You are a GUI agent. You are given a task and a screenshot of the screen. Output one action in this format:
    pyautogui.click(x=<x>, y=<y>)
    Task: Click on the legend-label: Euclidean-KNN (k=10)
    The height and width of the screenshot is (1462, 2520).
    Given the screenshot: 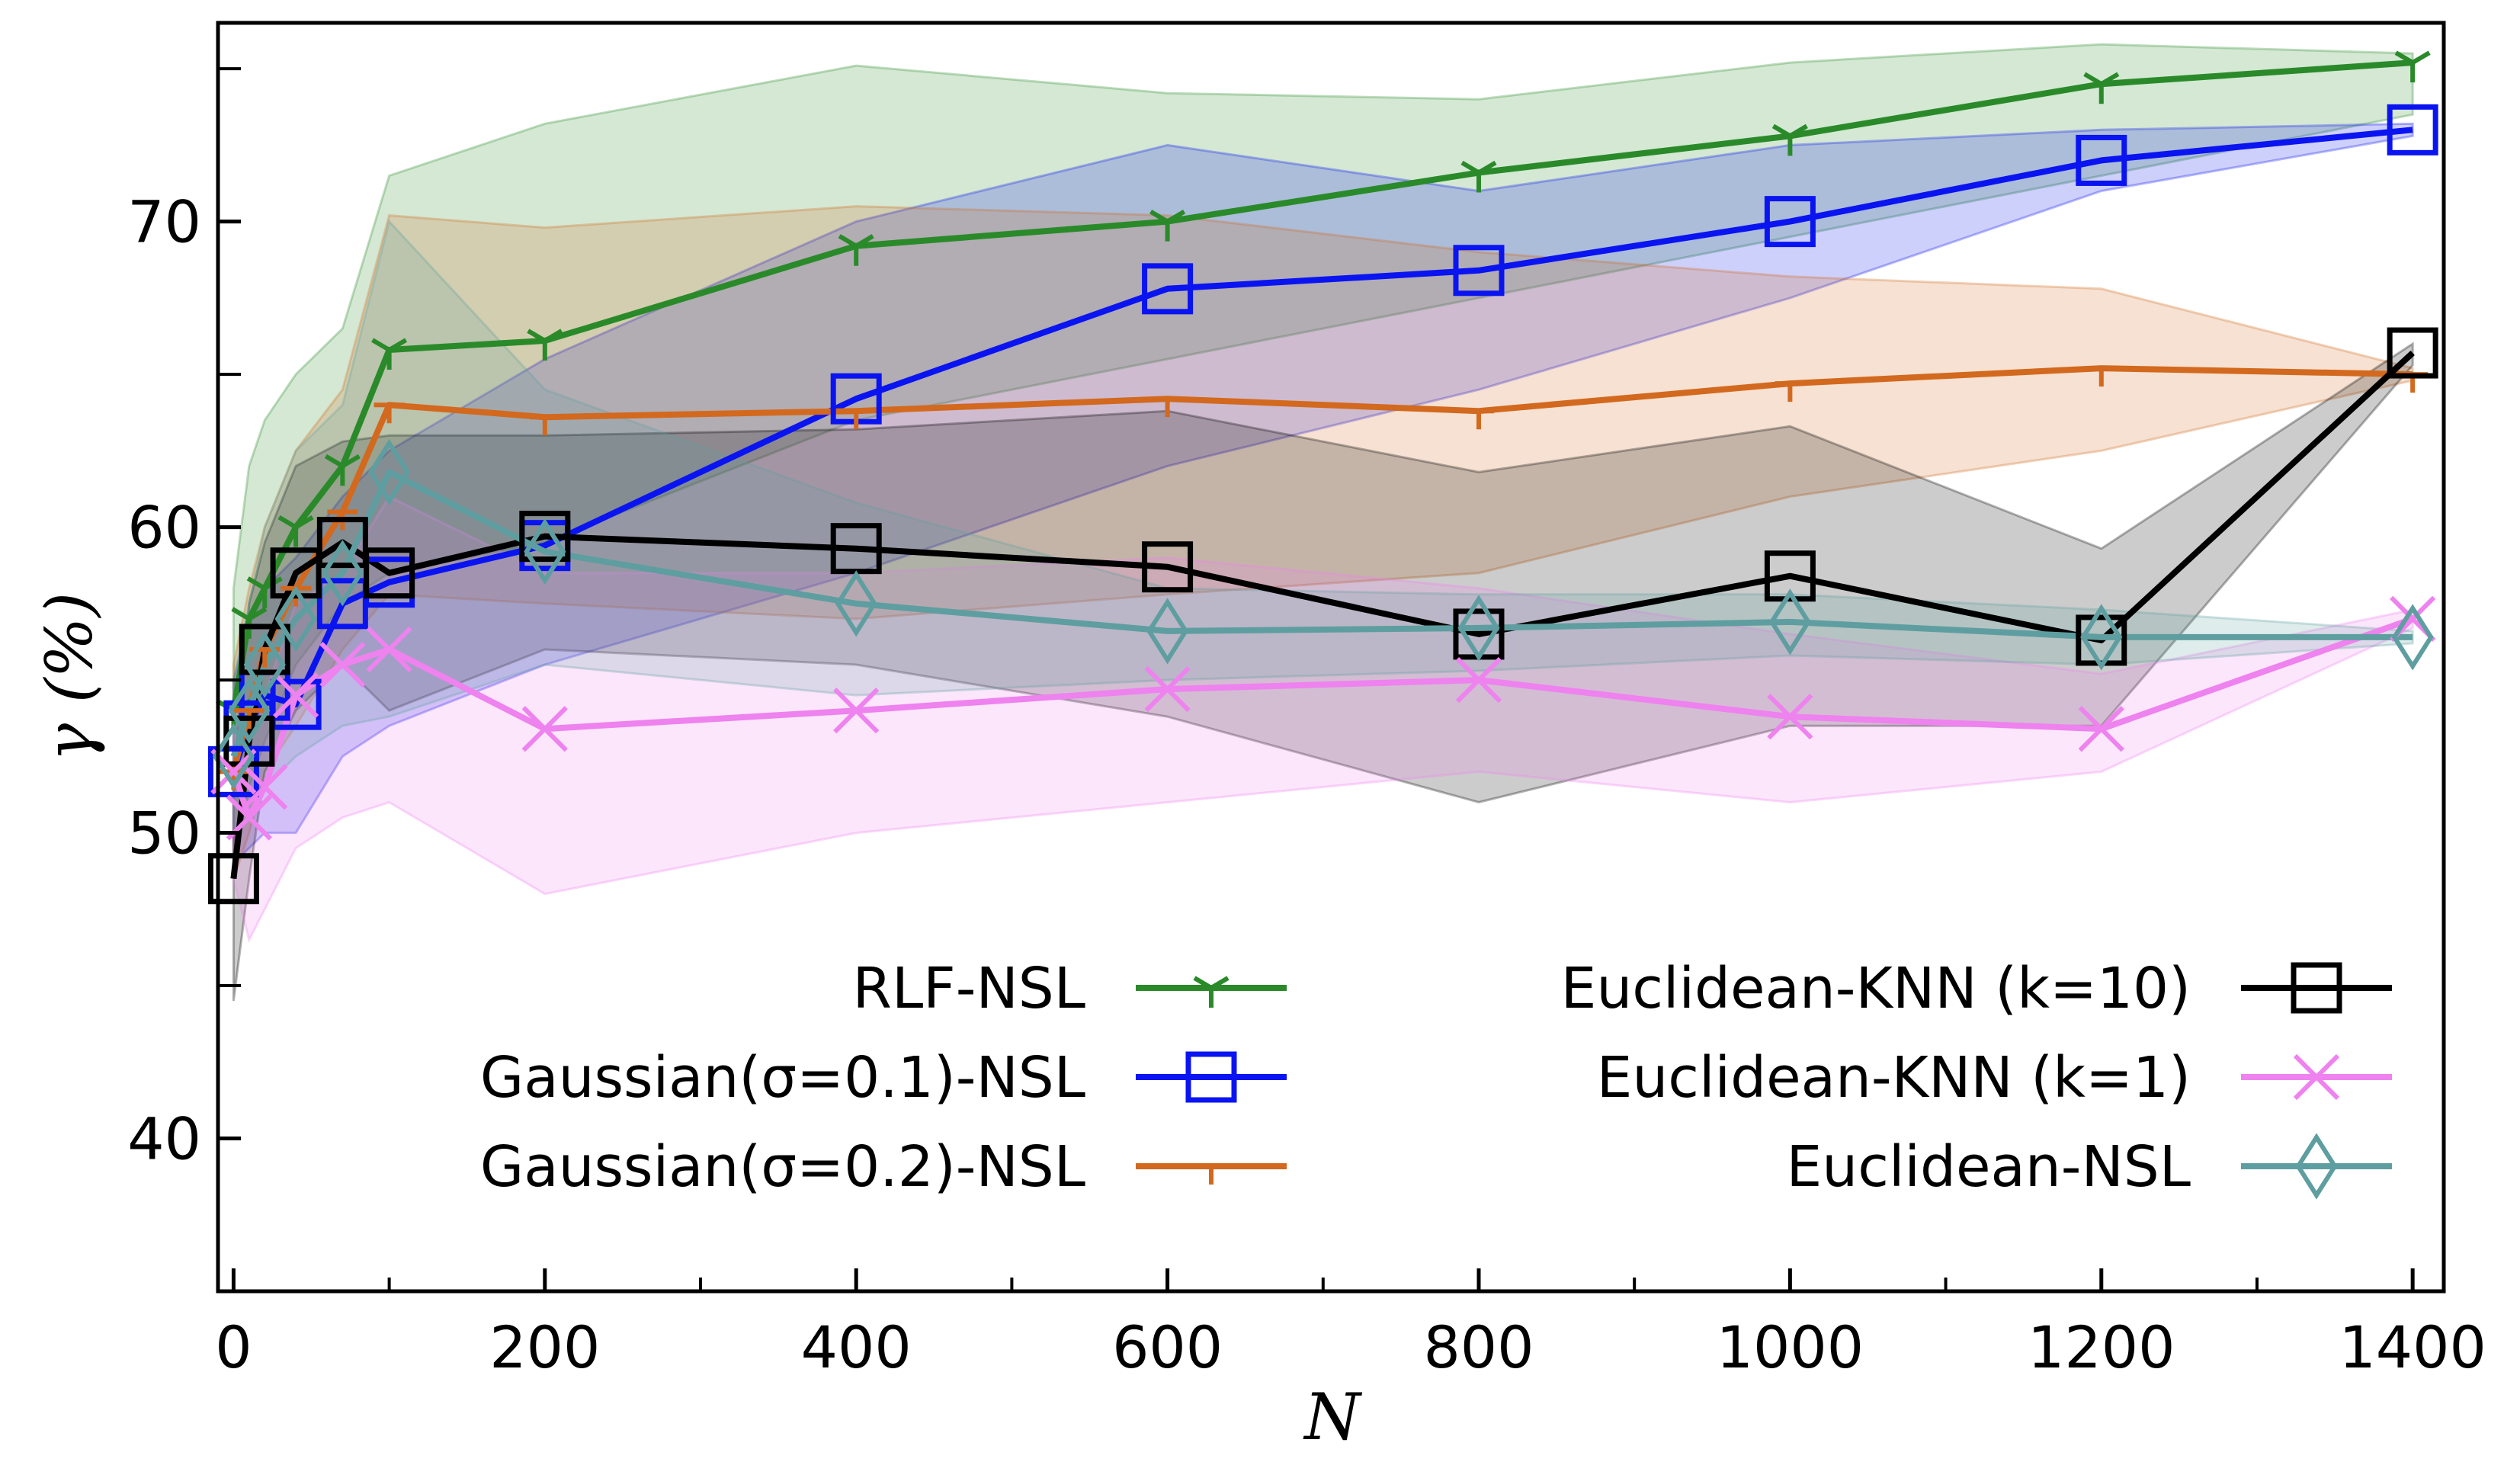 What is the action you would take?
    pyautogui.click(x=1876, y=988)
    